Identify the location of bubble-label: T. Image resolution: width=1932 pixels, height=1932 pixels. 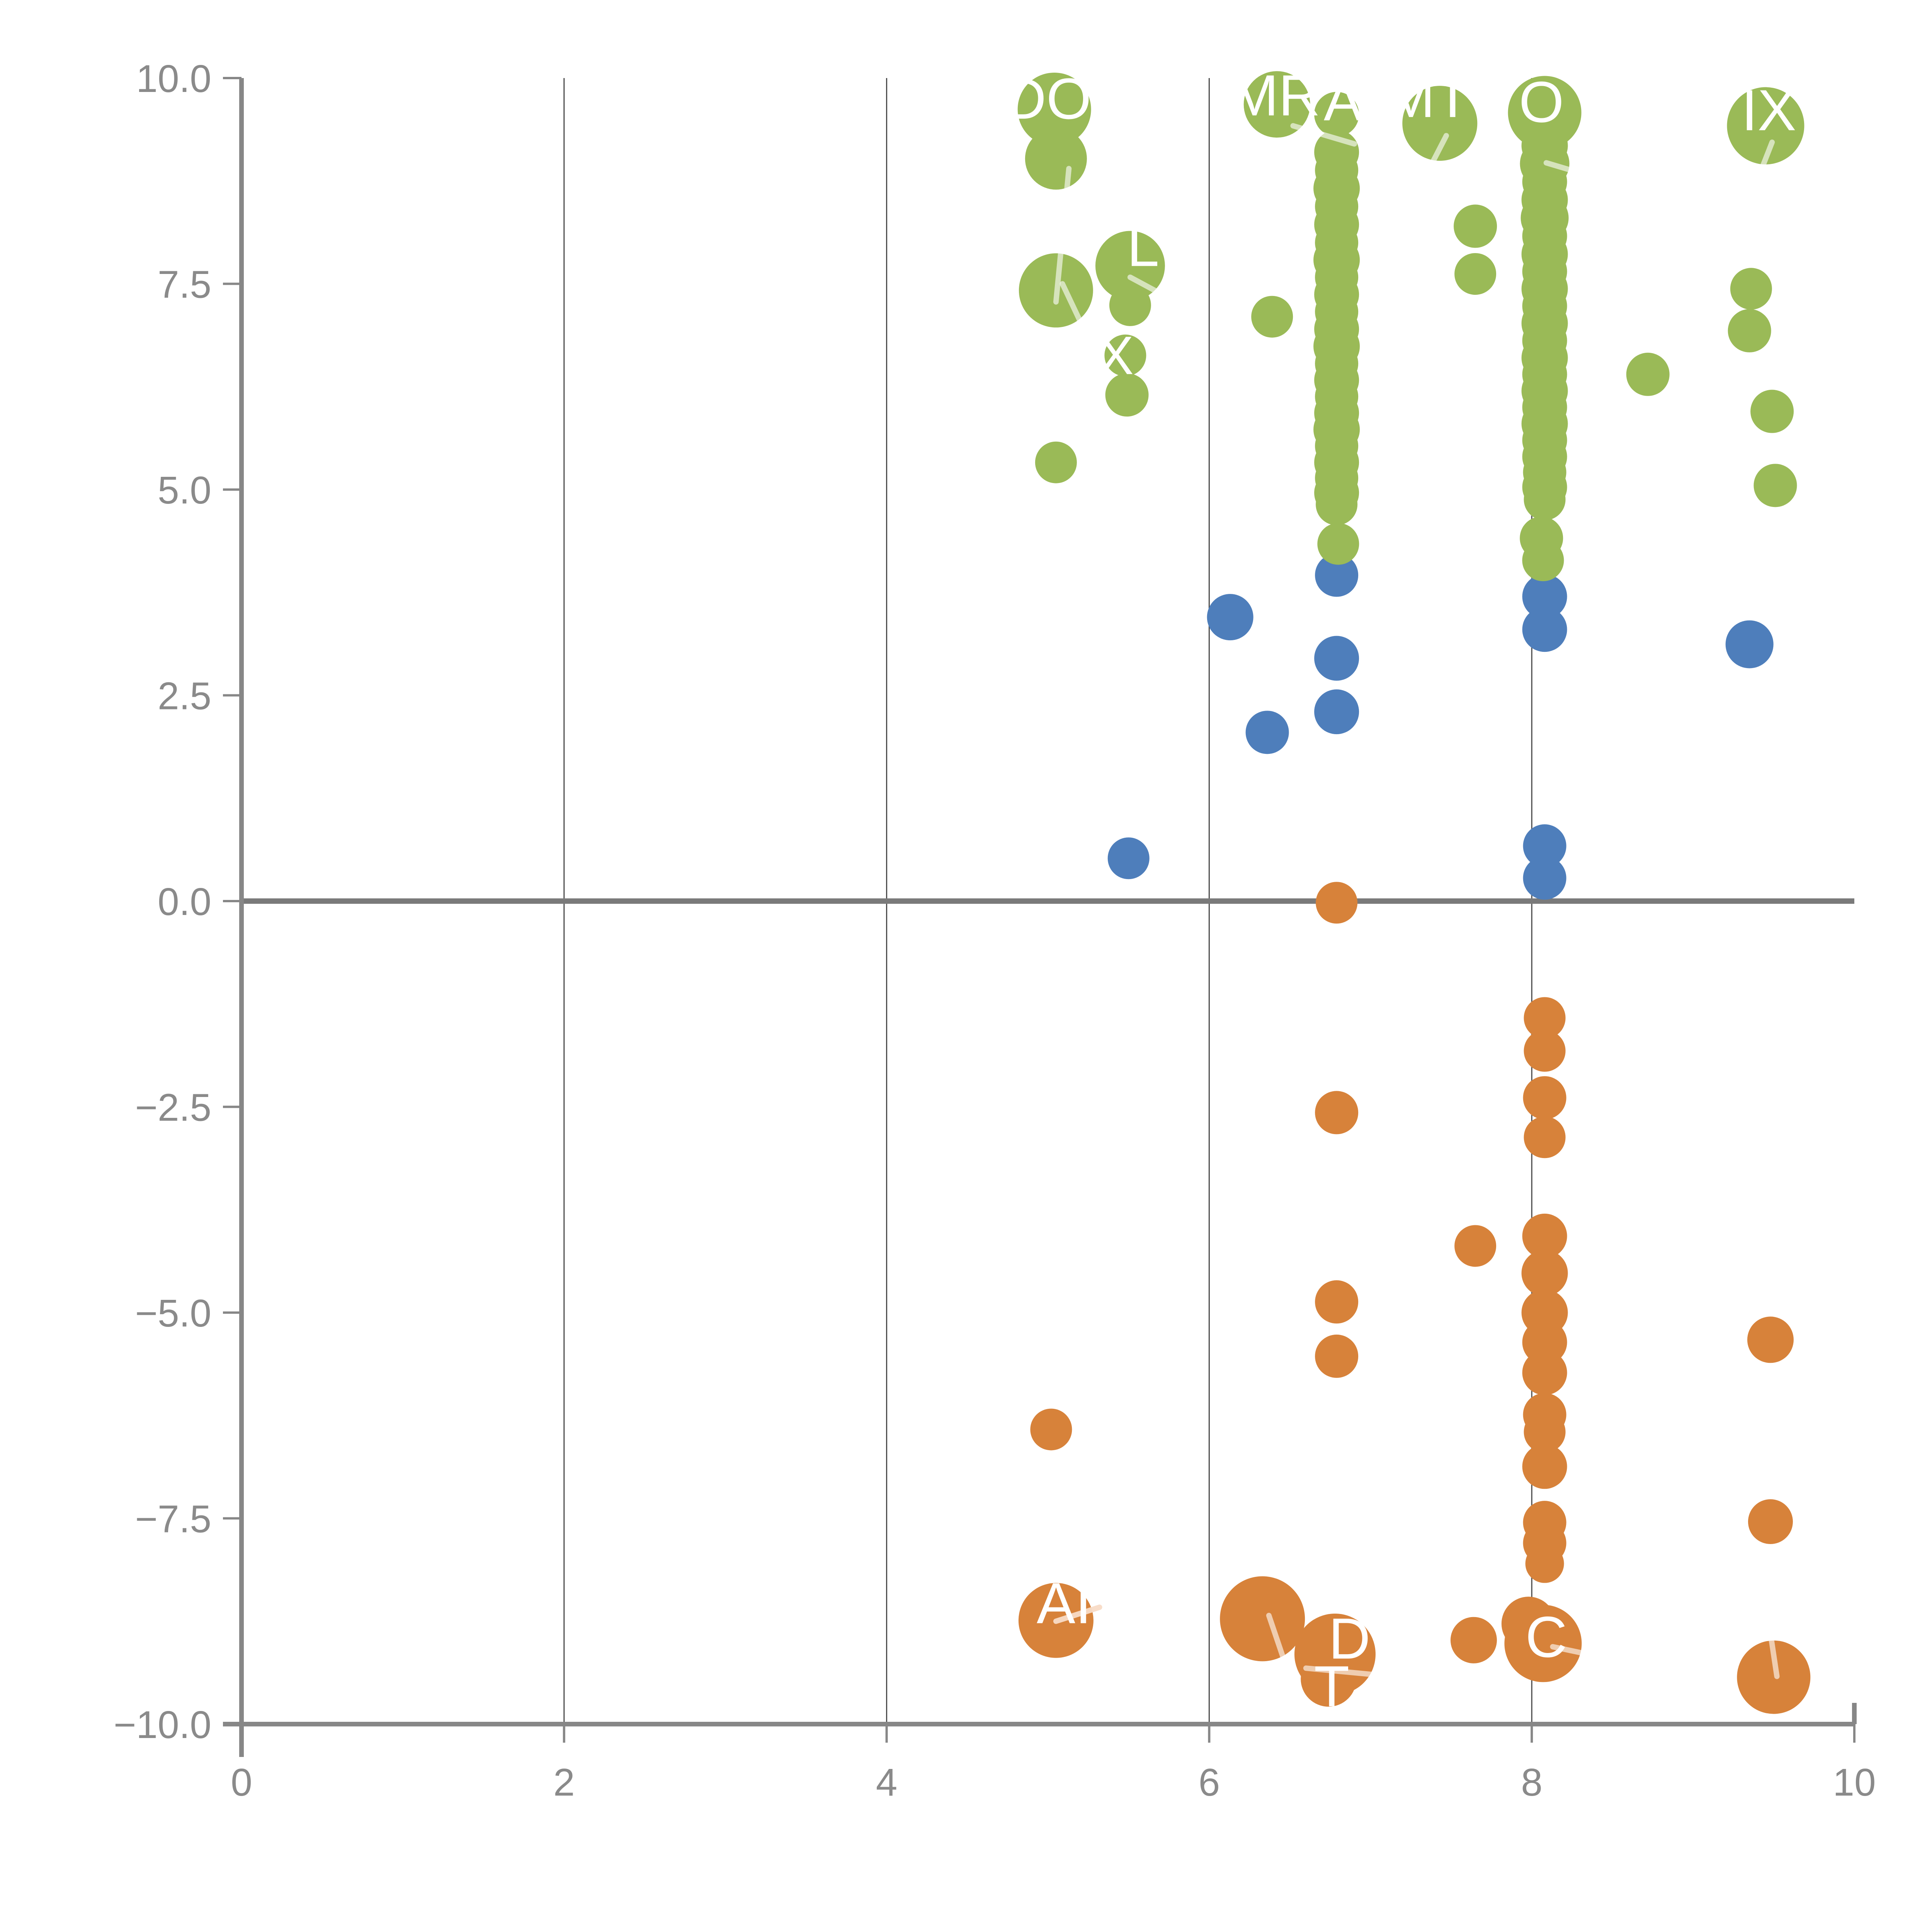
(1332, 1686).